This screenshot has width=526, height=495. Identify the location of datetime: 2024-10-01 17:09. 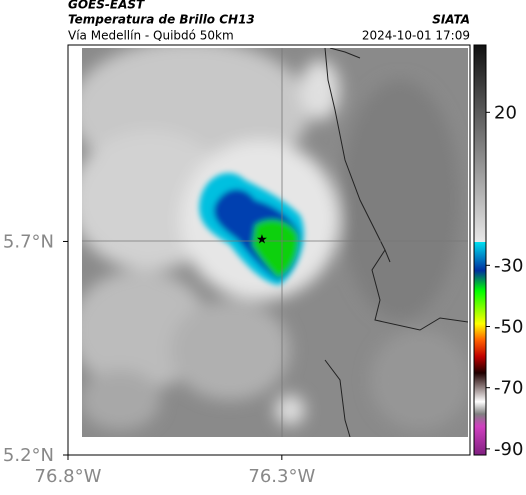
(416, 36).